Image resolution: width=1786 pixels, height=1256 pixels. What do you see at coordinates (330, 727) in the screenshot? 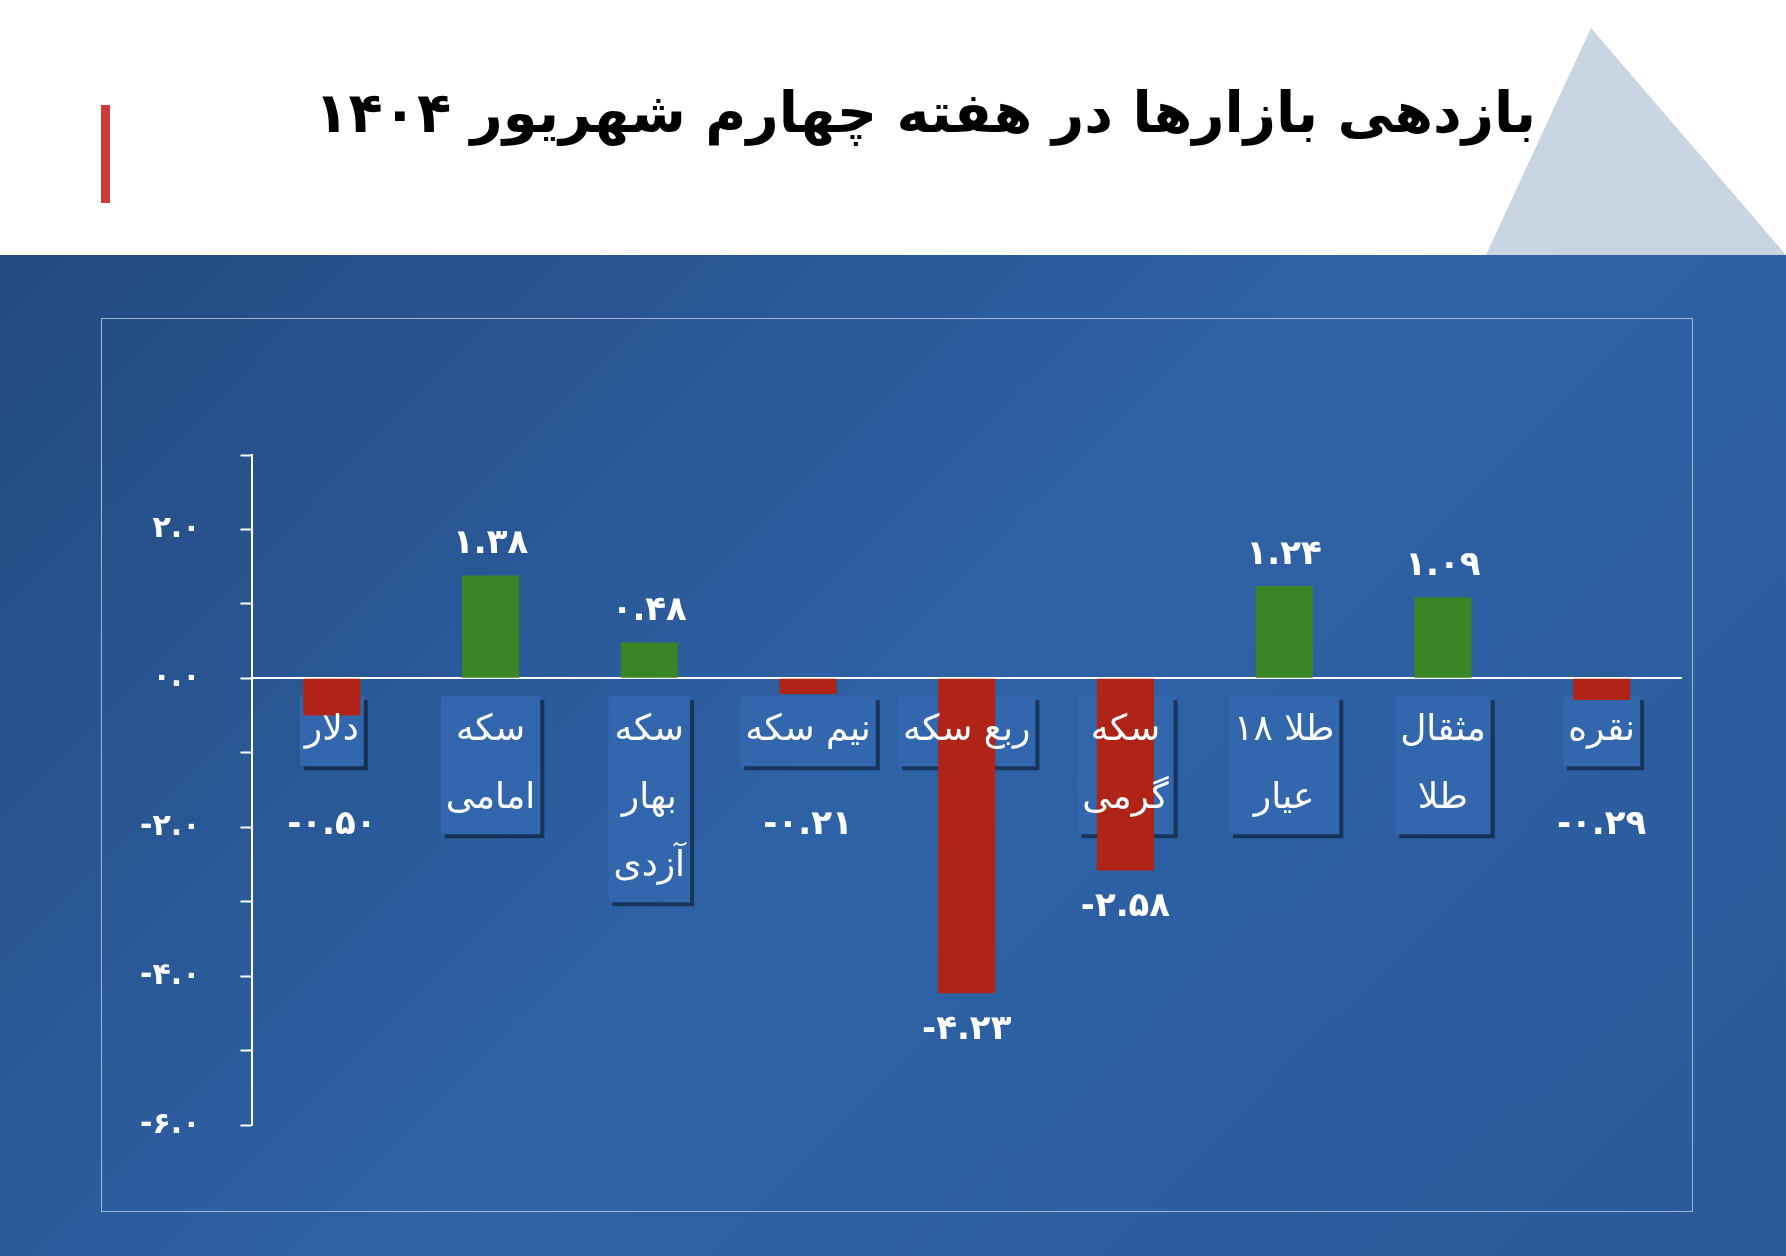
I see `x-tick-label: دلار` at bounding box center [330, 727].